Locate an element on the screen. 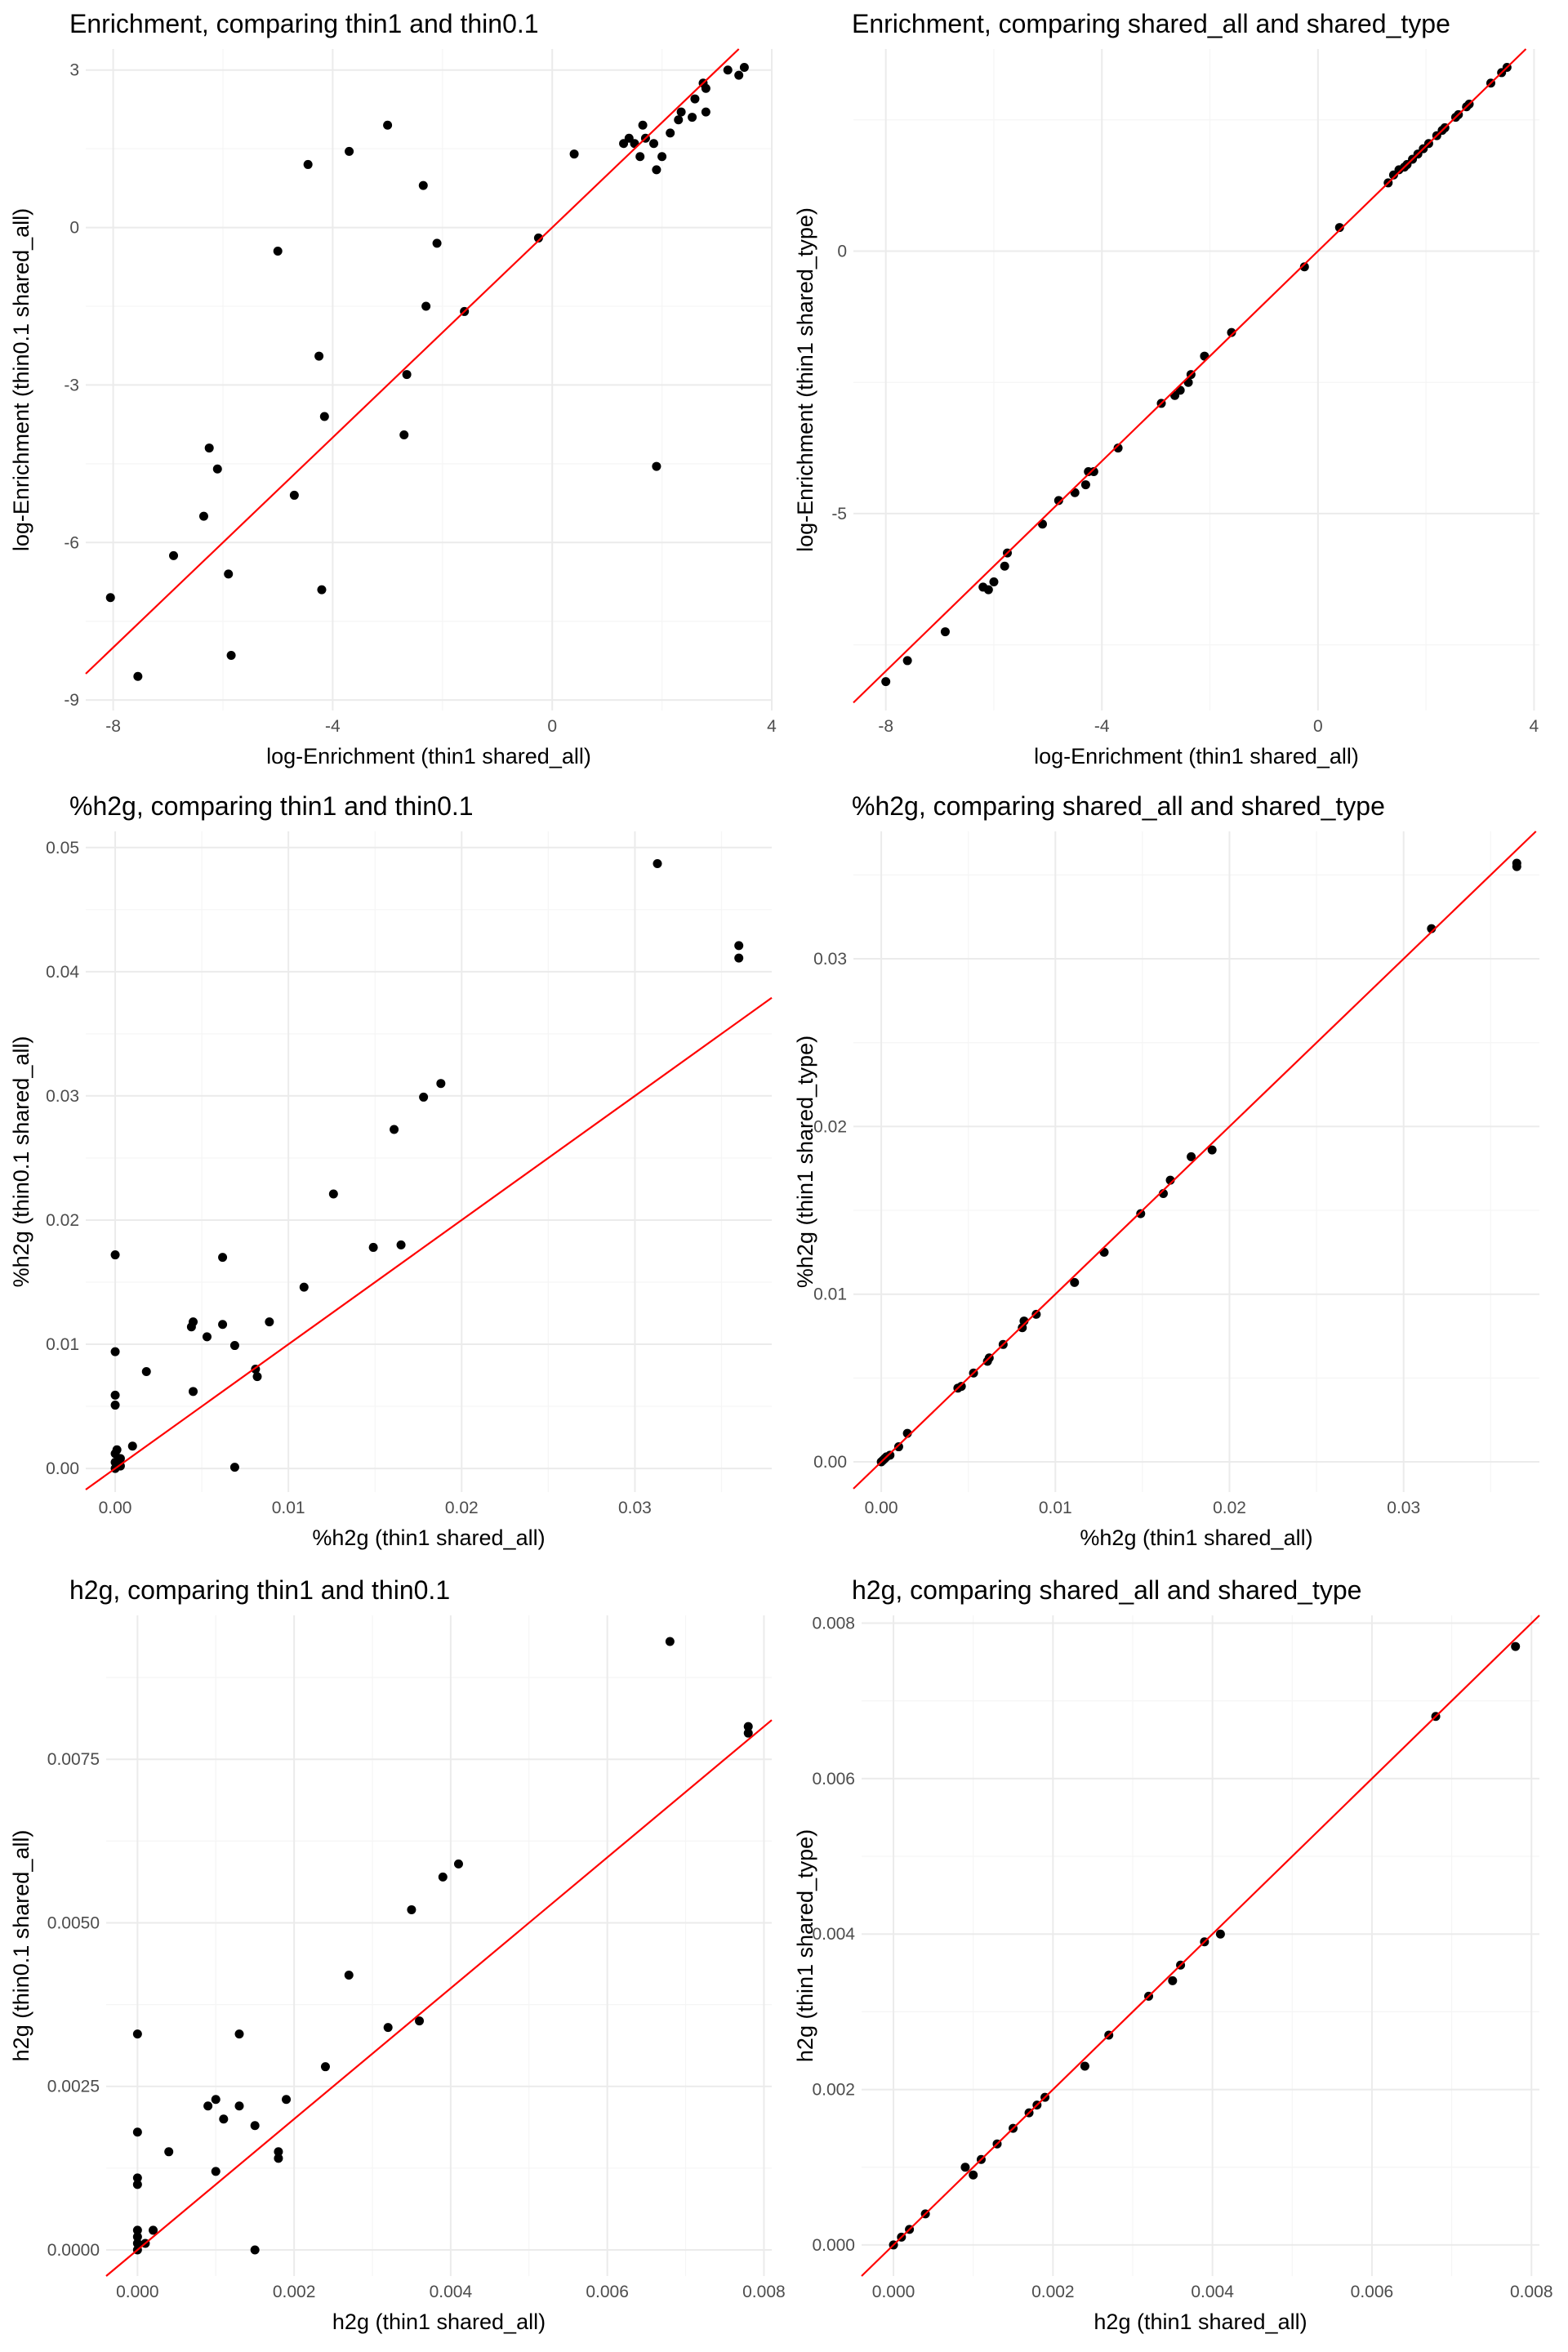 This screenshot has height=2352, width=1568. y-tick-label: 0.03 is located at coordinates (830, 959).